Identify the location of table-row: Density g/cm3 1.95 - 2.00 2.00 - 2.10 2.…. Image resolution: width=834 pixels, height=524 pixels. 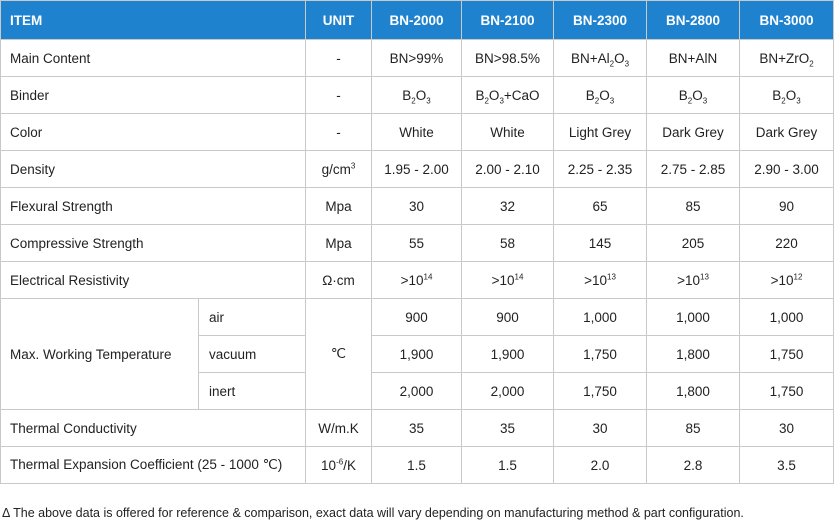
(417, 169).